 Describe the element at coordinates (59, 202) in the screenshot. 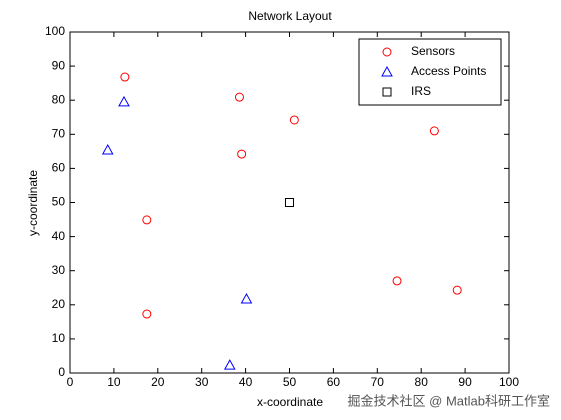

I see `y-tick-label: 50` at that location.